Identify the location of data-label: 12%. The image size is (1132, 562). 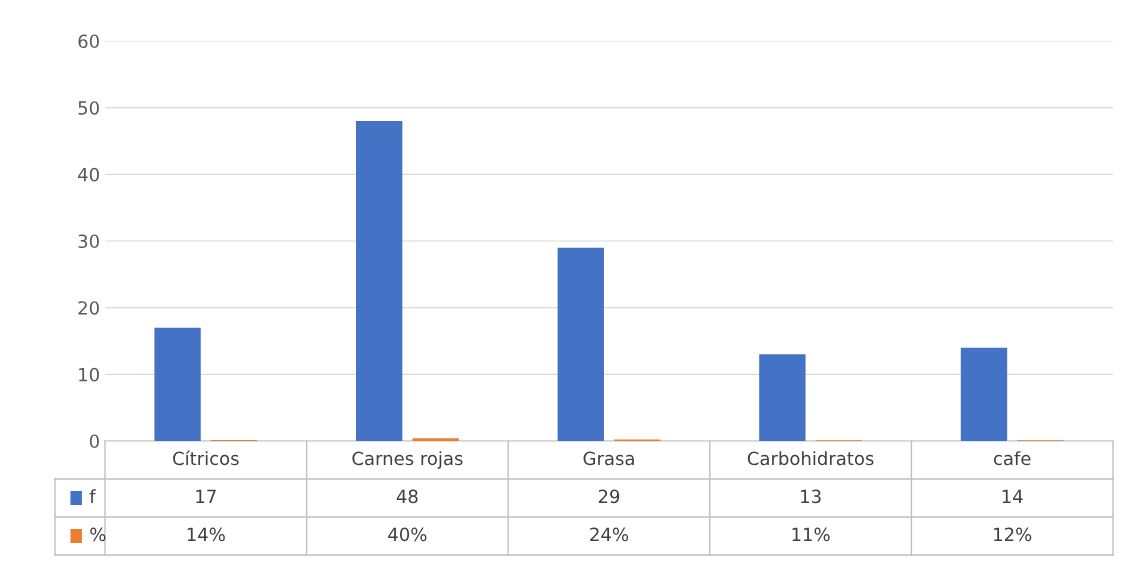
(1013, 534).